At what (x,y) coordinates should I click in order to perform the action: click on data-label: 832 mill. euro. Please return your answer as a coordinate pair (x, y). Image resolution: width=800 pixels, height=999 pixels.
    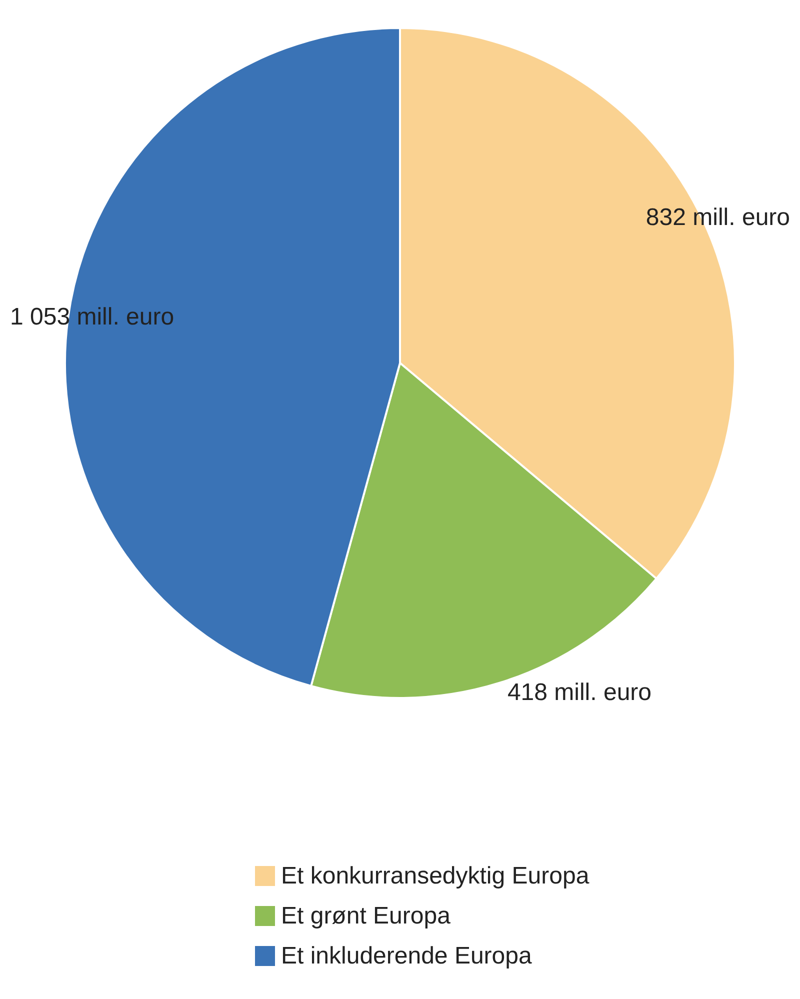
    Looking at the image, I should click on (718, 217).